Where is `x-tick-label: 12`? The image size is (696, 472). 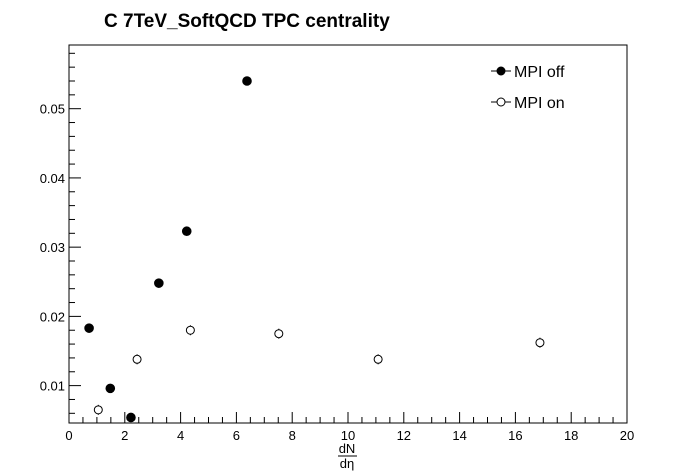 x-tick-label: 12 is located at coordinates (404, 435).